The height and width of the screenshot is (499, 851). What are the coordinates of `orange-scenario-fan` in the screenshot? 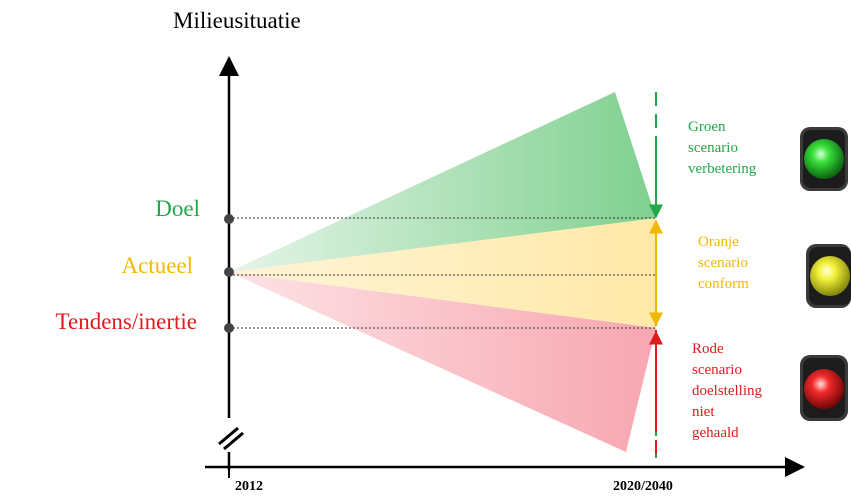 It's located at (442, 273).